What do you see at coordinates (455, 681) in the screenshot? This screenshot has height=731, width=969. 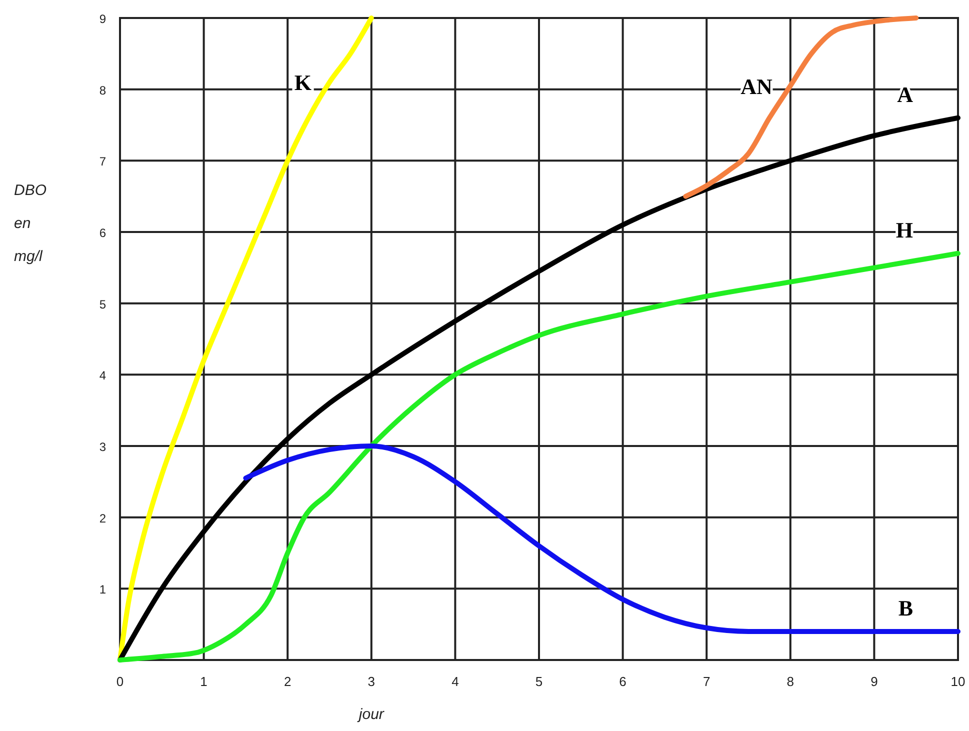 I see `x-tick-label: 4` at bounding box center [455, 681].